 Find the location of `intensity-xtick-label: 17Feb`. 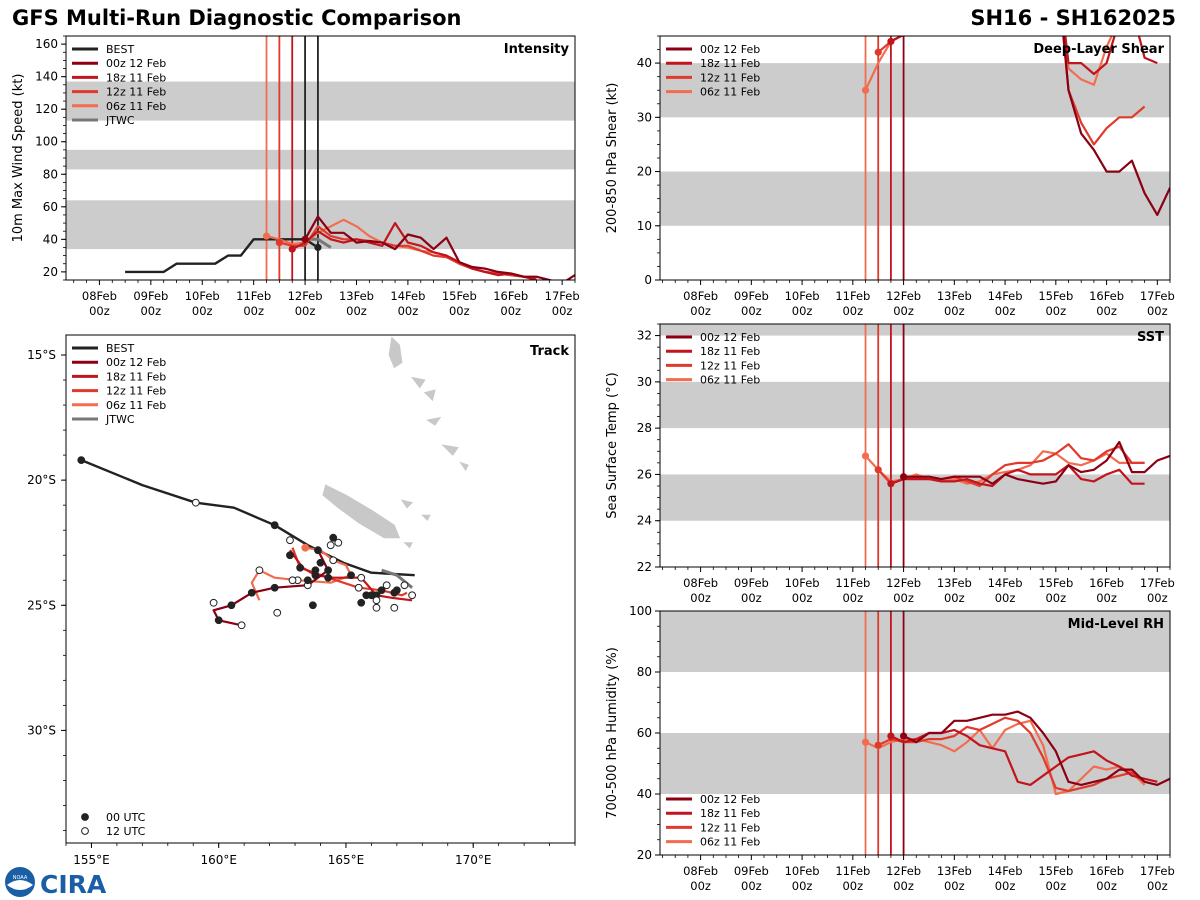

intensity-xtick-label: 17Feb is located at coordinates (562, 296).